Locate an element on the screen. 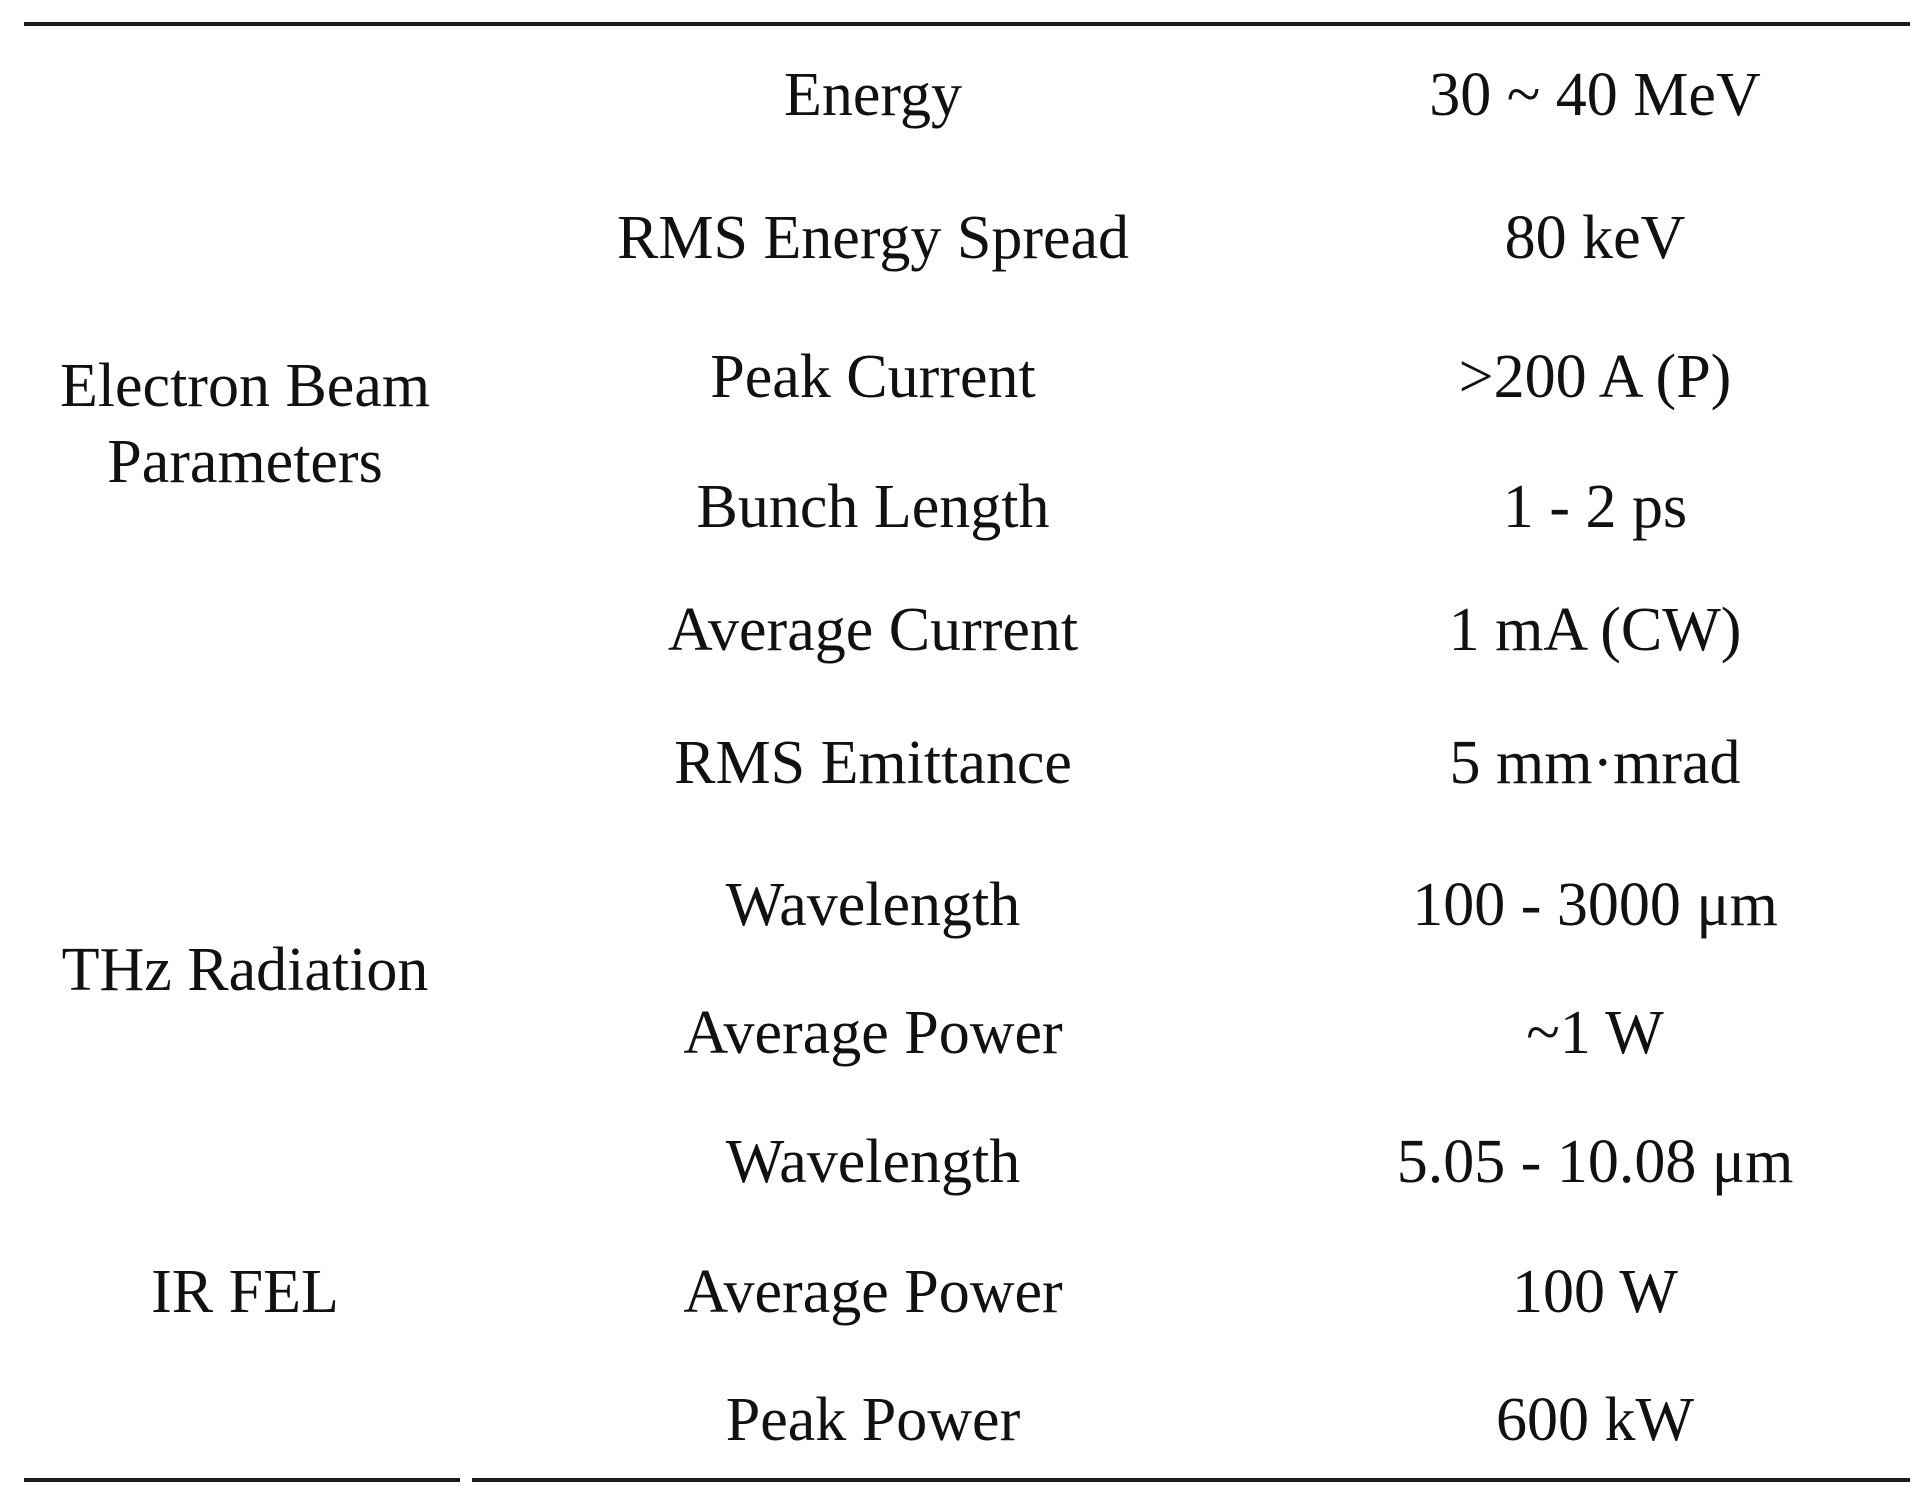  parameter-cell: RMS Emittance is located at coordinates (873, 763).